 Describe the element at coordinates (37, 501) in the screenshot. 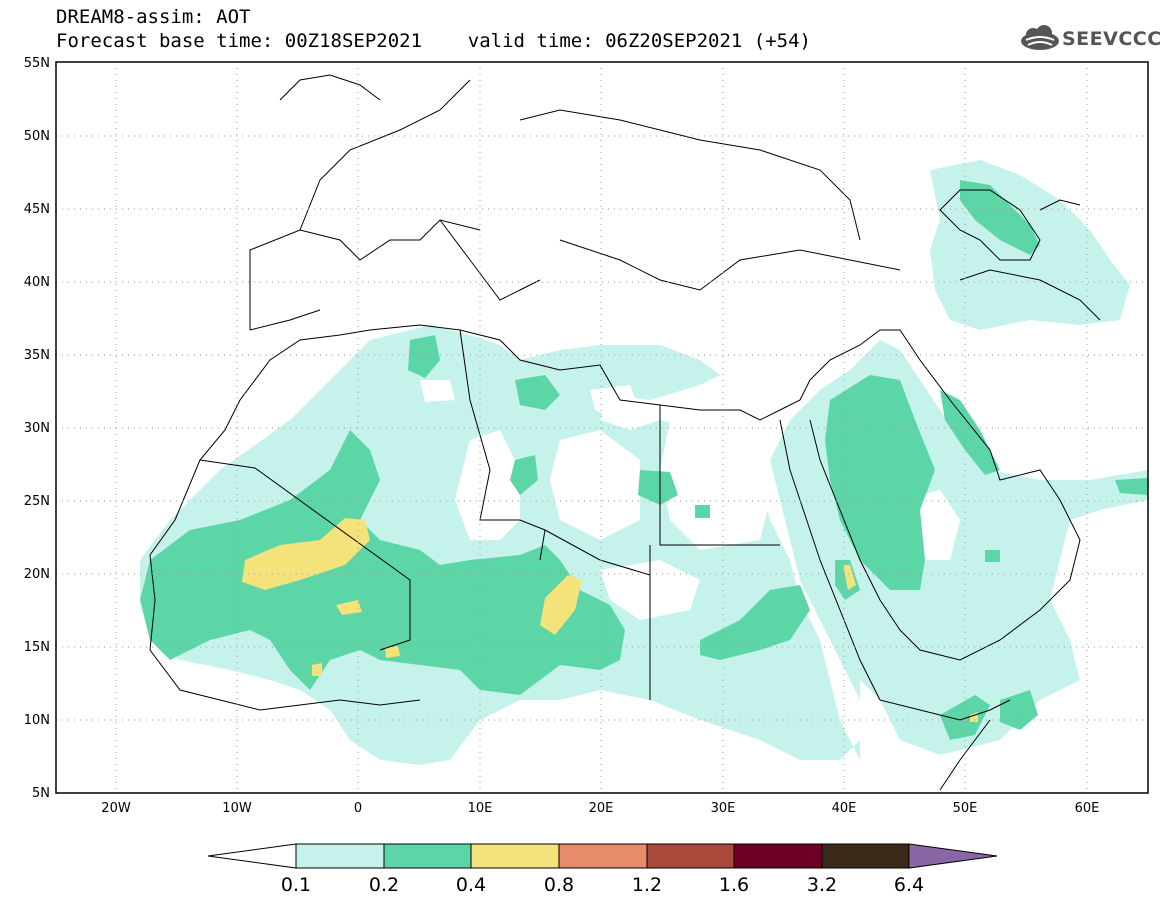

I see `lat-label: 25N` at that location.